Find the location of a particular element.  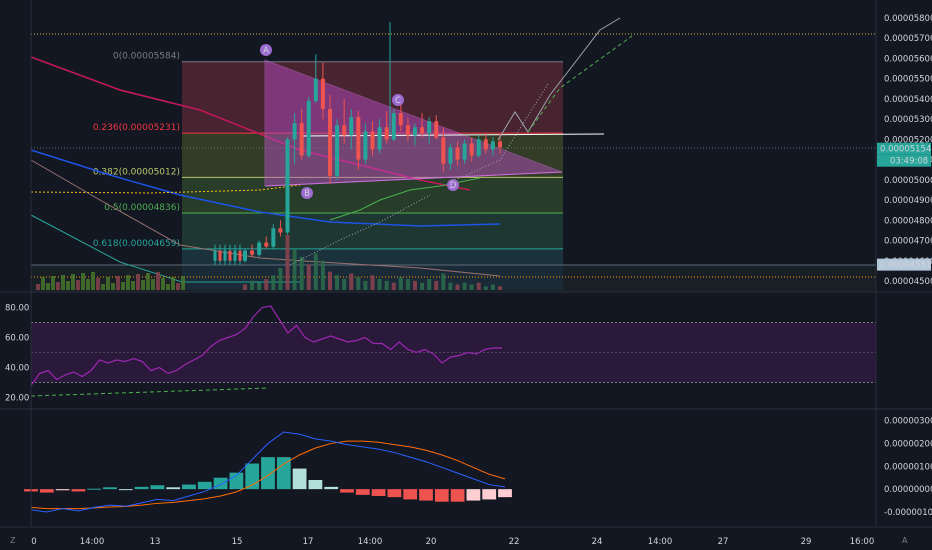

price-tick-label: 0.00005400 is located at coordinates (908, 100).